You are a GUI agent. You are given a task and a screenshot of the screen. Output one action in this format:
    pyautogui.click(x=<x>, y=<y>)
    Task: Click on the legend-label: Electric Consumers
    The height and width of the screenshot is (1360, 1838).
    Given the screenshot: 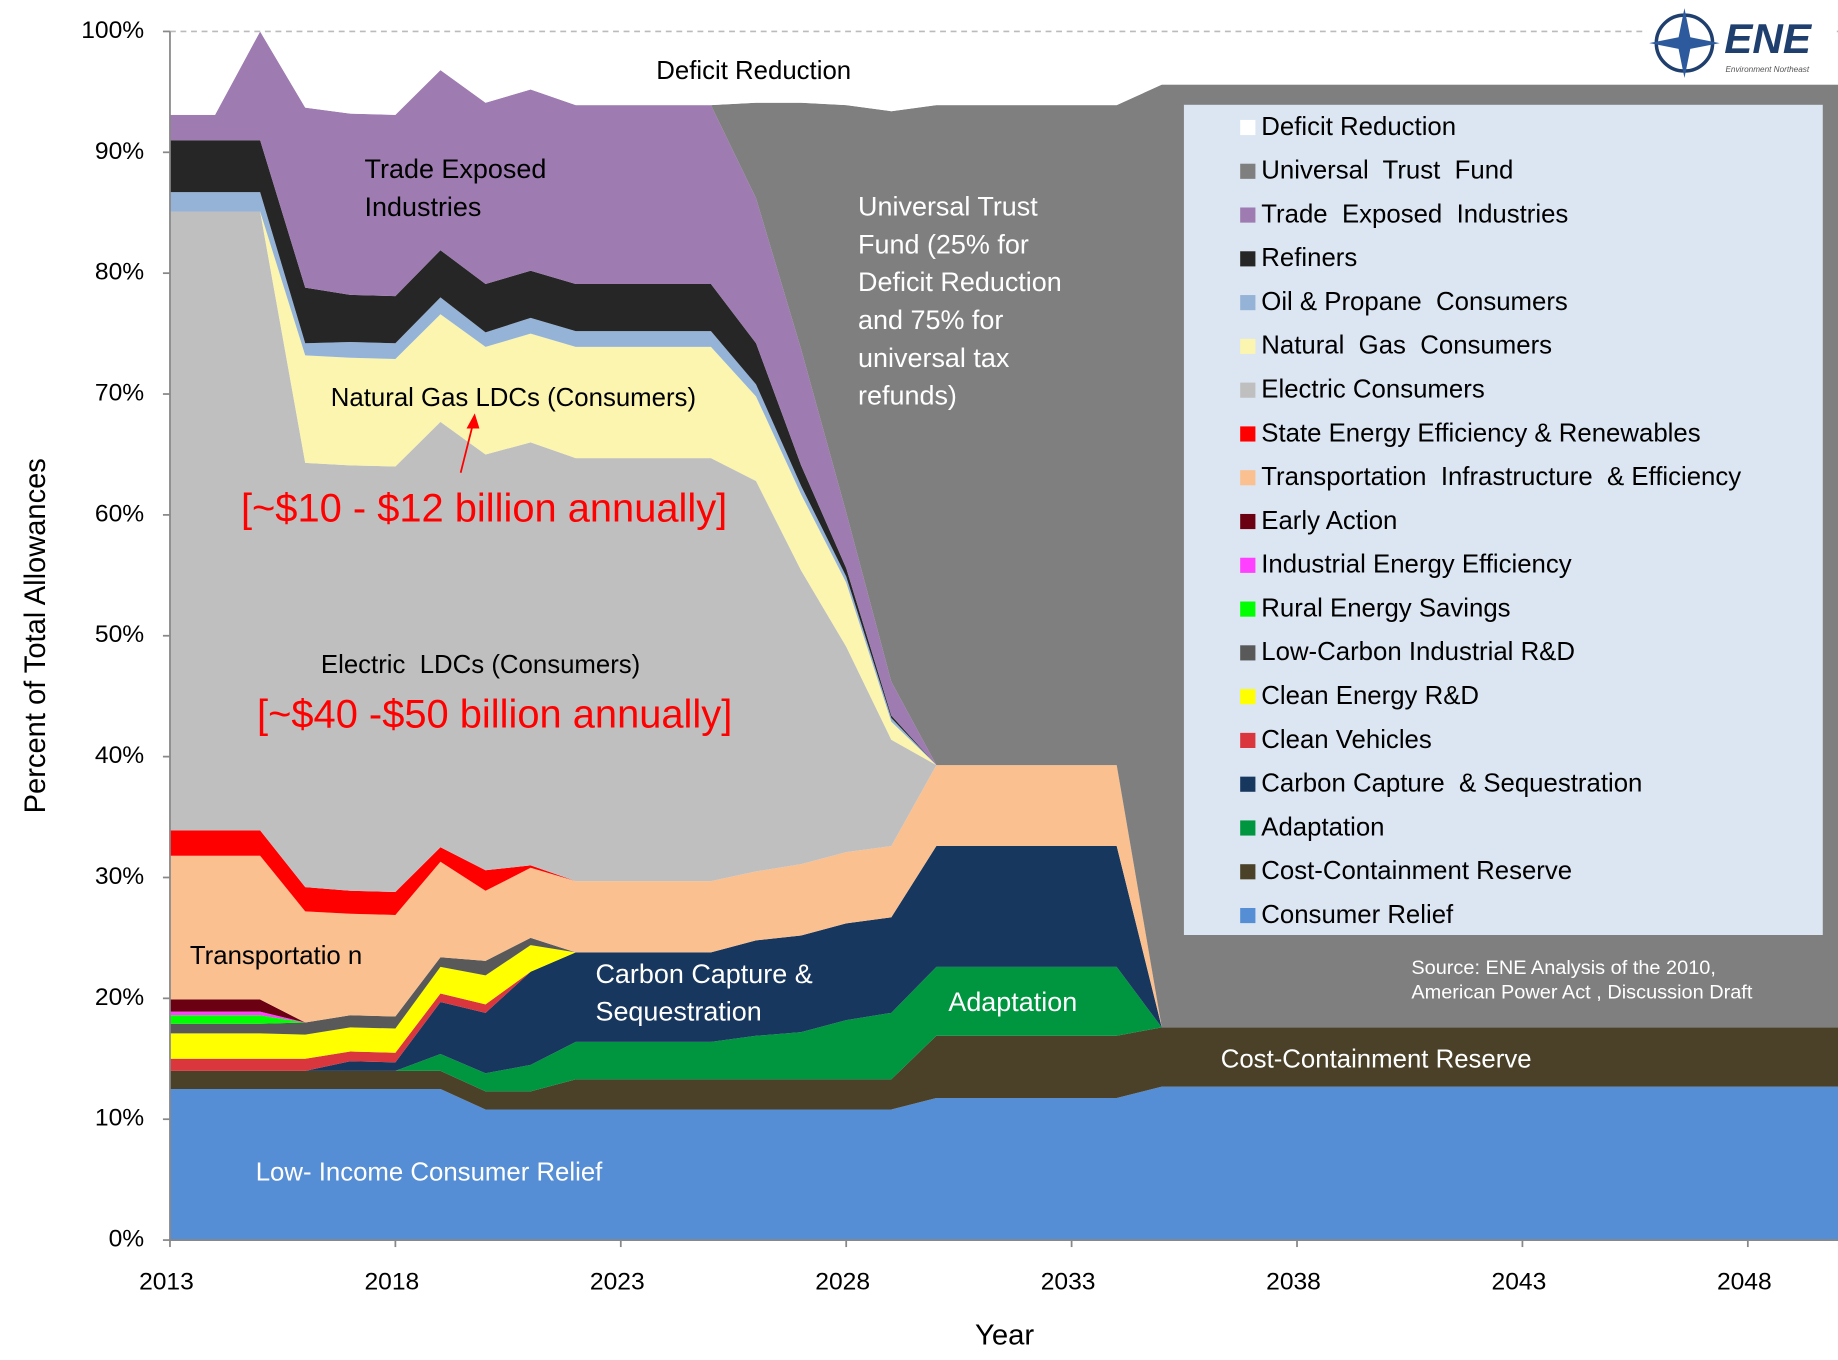 What is the action you would take?
    pyautogui.click(x=1372, y=390)
    